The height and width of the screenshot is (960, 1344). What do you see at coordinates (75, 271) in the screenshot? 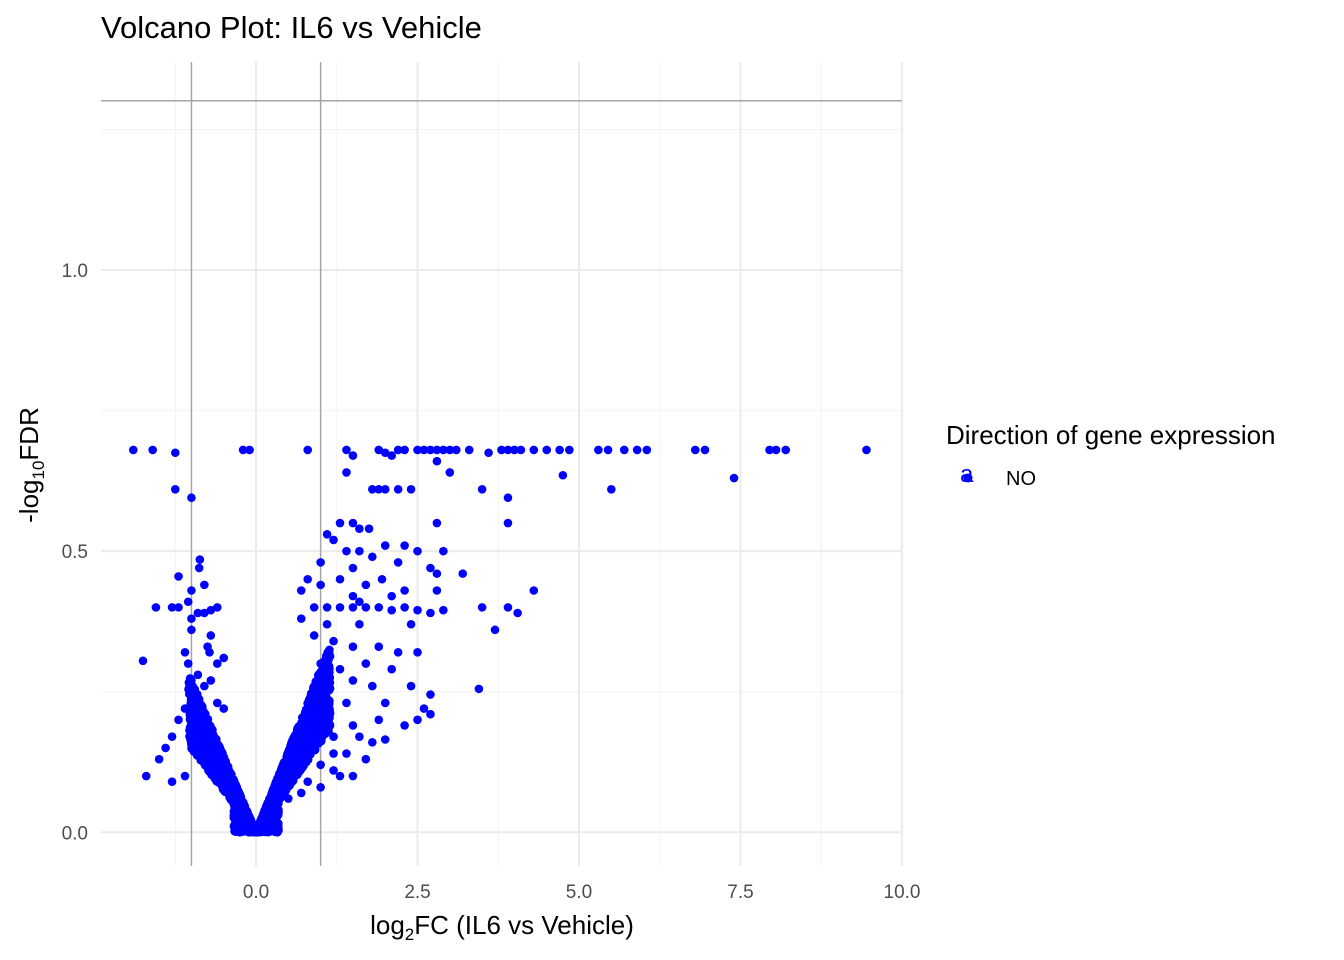
I see `y-tick-label: 1.0` at bounding box center [75, 271].